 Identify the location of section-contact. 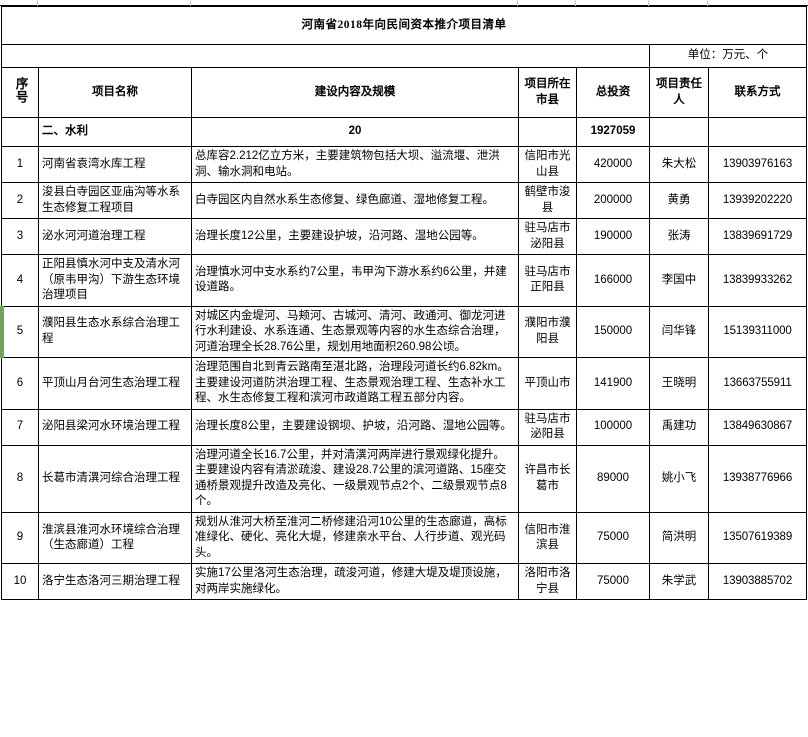
(757, 132).